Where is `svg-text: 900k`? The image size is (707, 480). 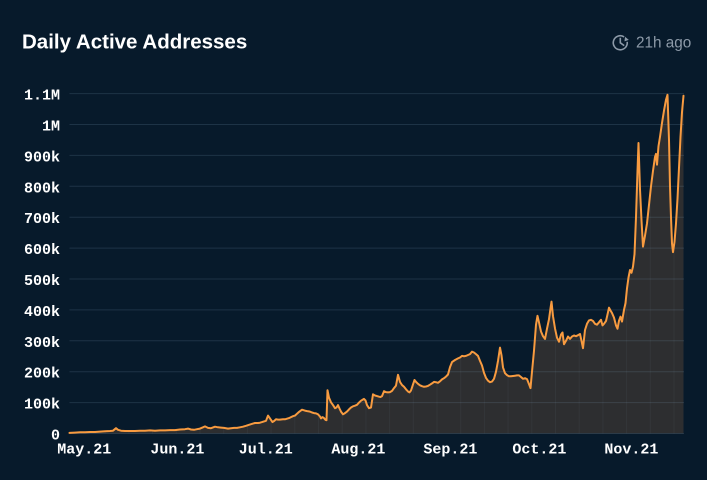
svg-text: 900k is located at coordinates (42, 157).